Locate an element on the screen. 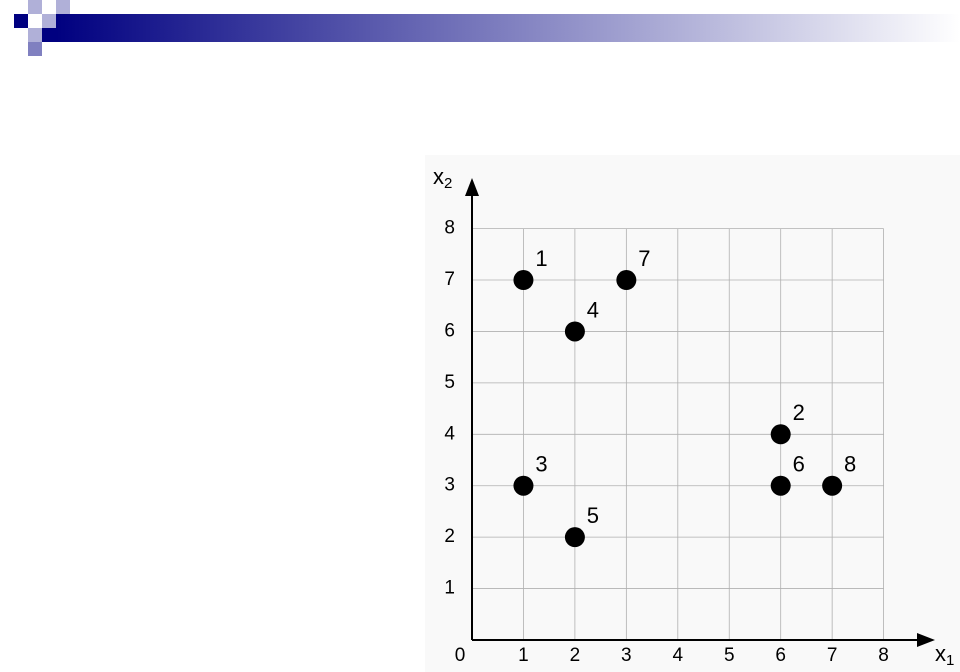  header-band is located at coordinates (508, 28).